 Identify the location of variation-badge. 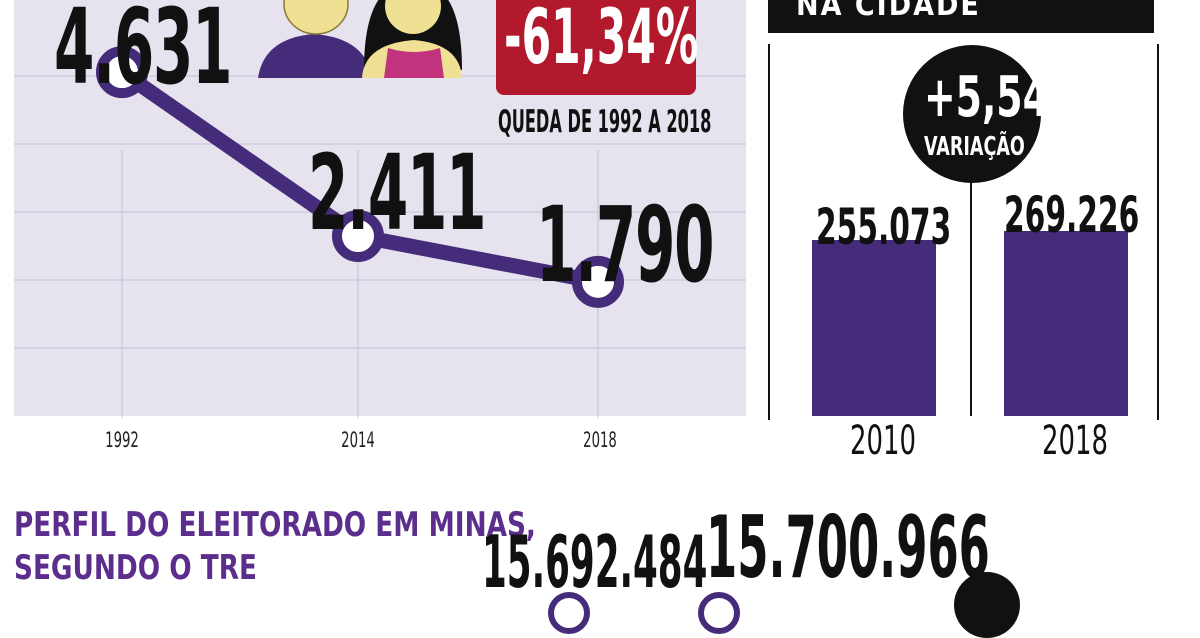
(972, 114).